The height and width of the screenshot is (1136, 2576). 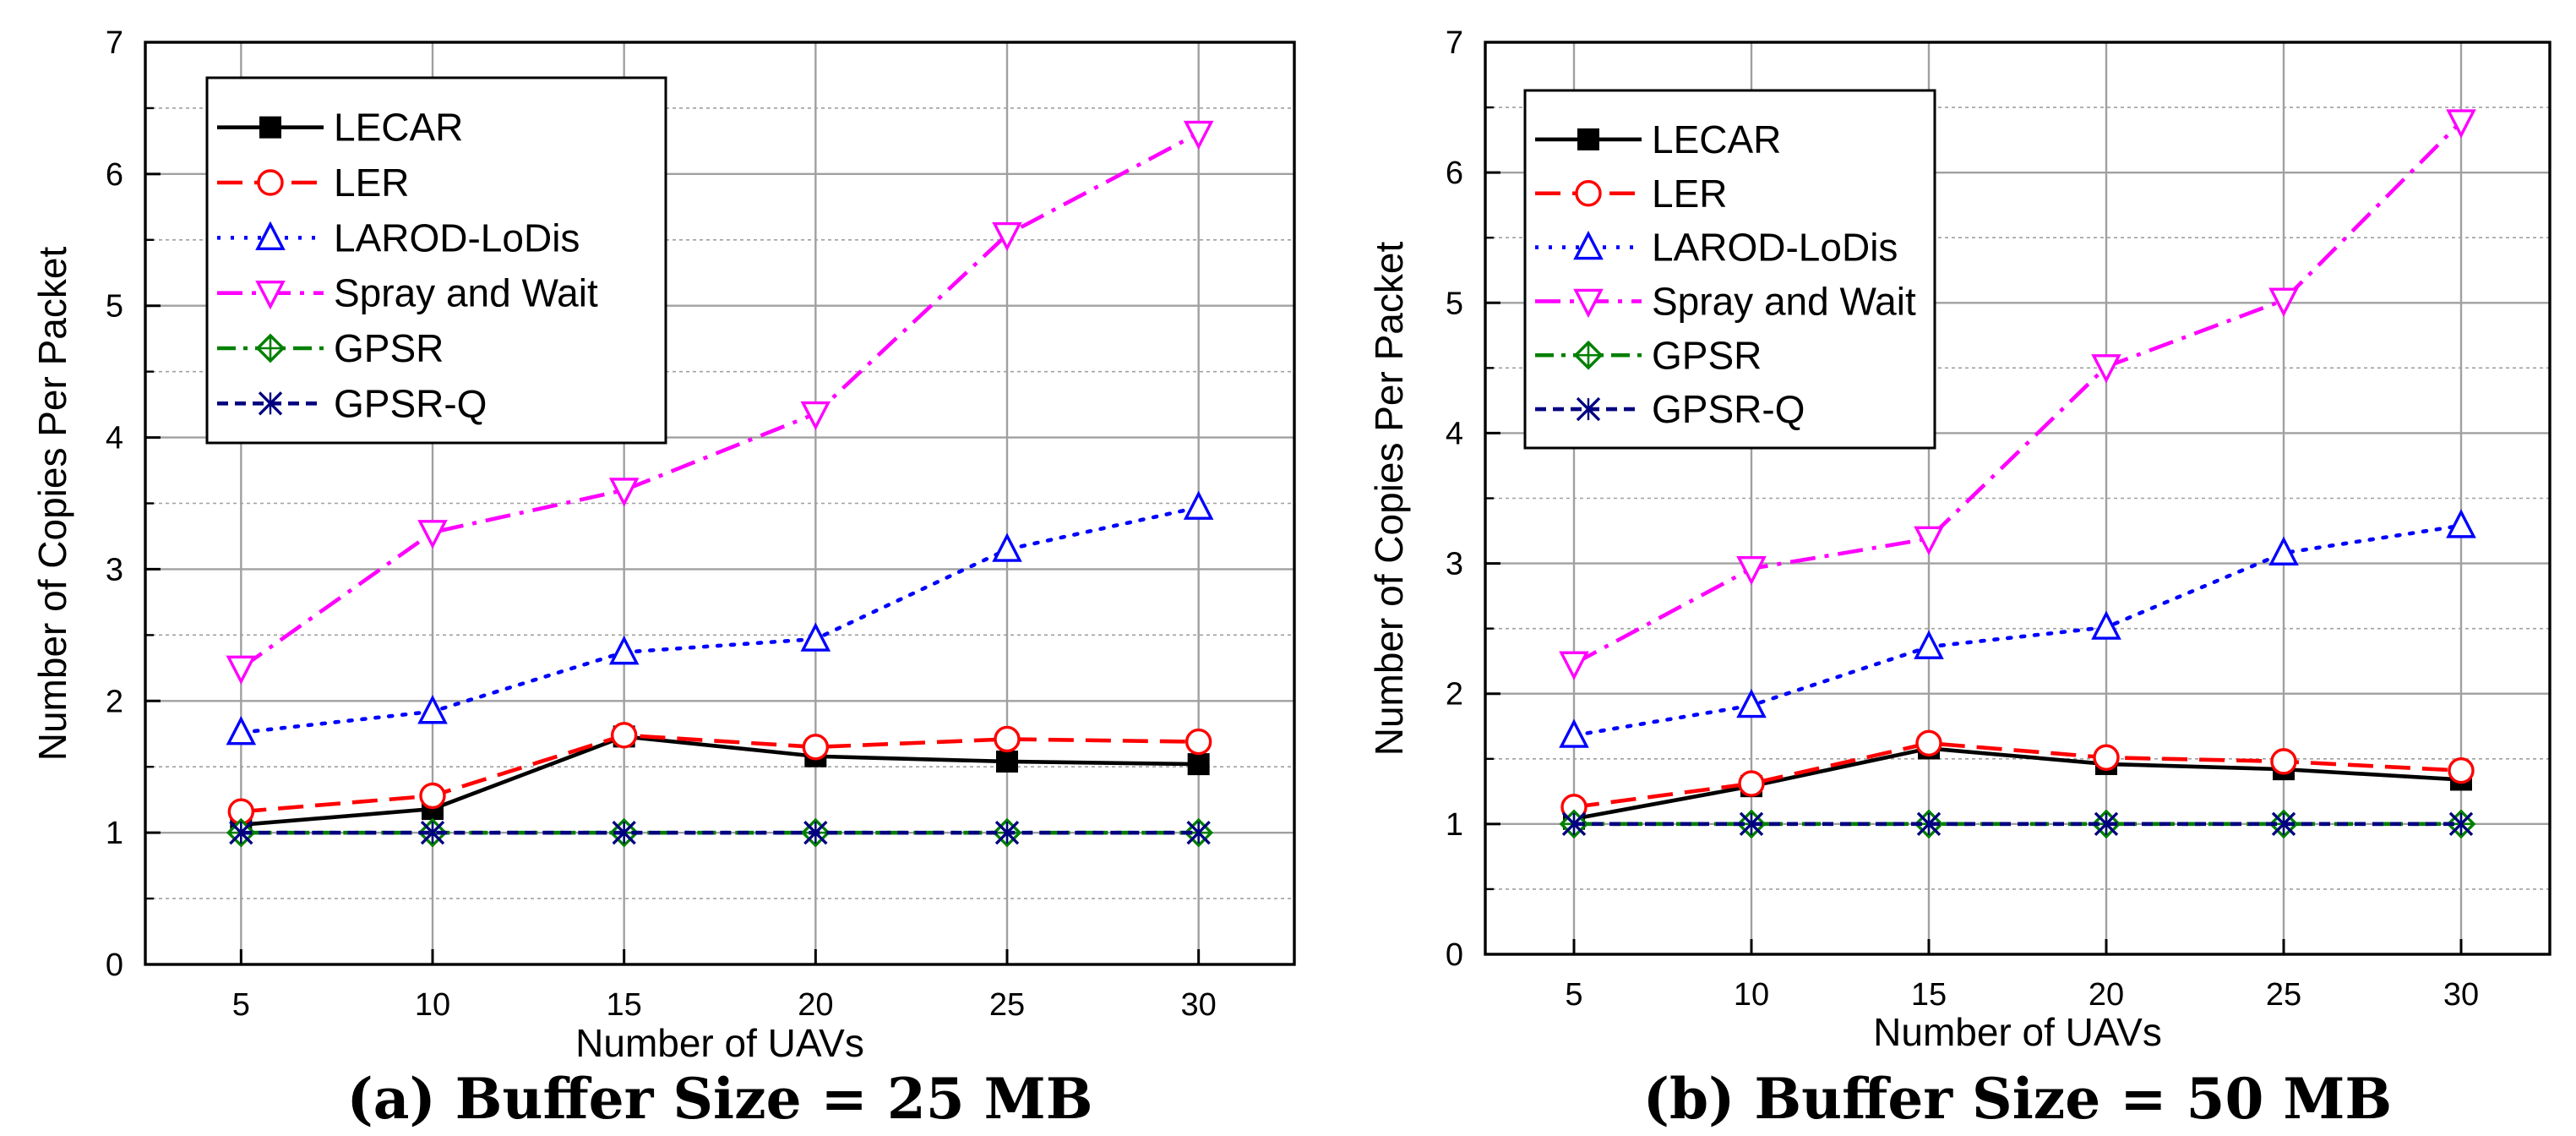 I want to click on chart-b-x-tick-label: 30, so click(x=2461, y=995).